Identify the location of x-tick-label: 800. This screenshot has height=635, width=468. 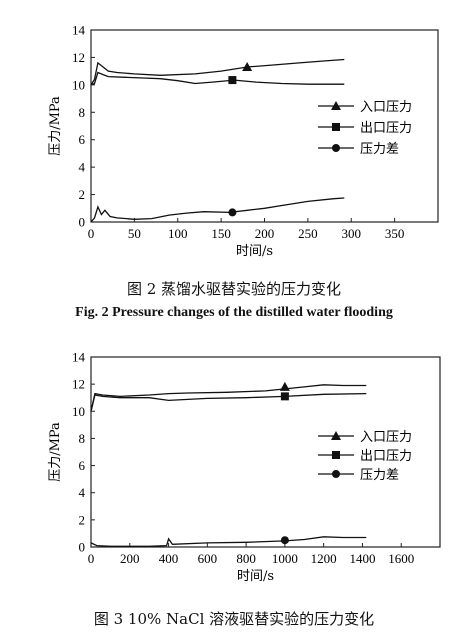
(246, 558).